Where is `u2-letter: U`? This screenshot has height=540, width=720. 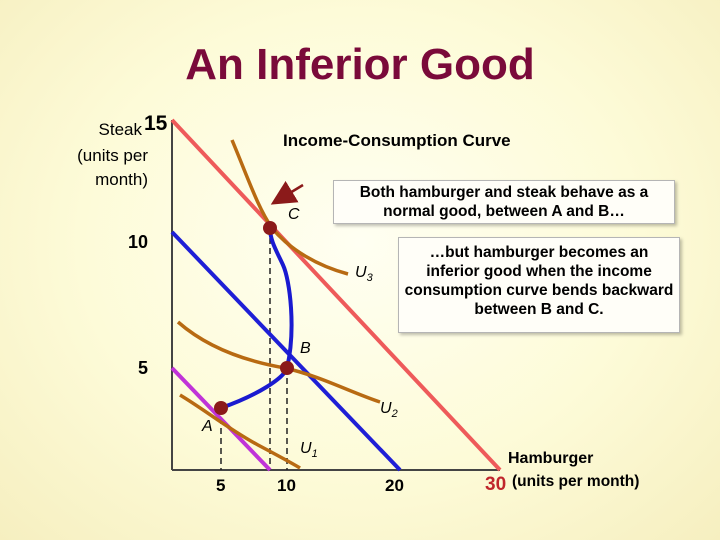 u2-letter: U is located at coordinates (386, 408).